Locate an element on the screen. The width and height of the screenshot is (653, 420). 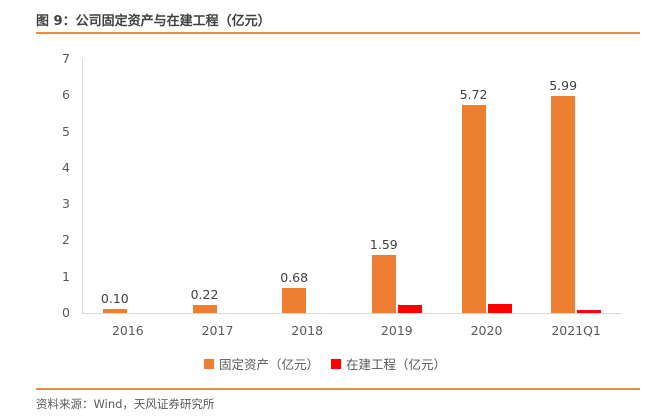
x-axis-label: 2018 is located at coordinates (307, 330).